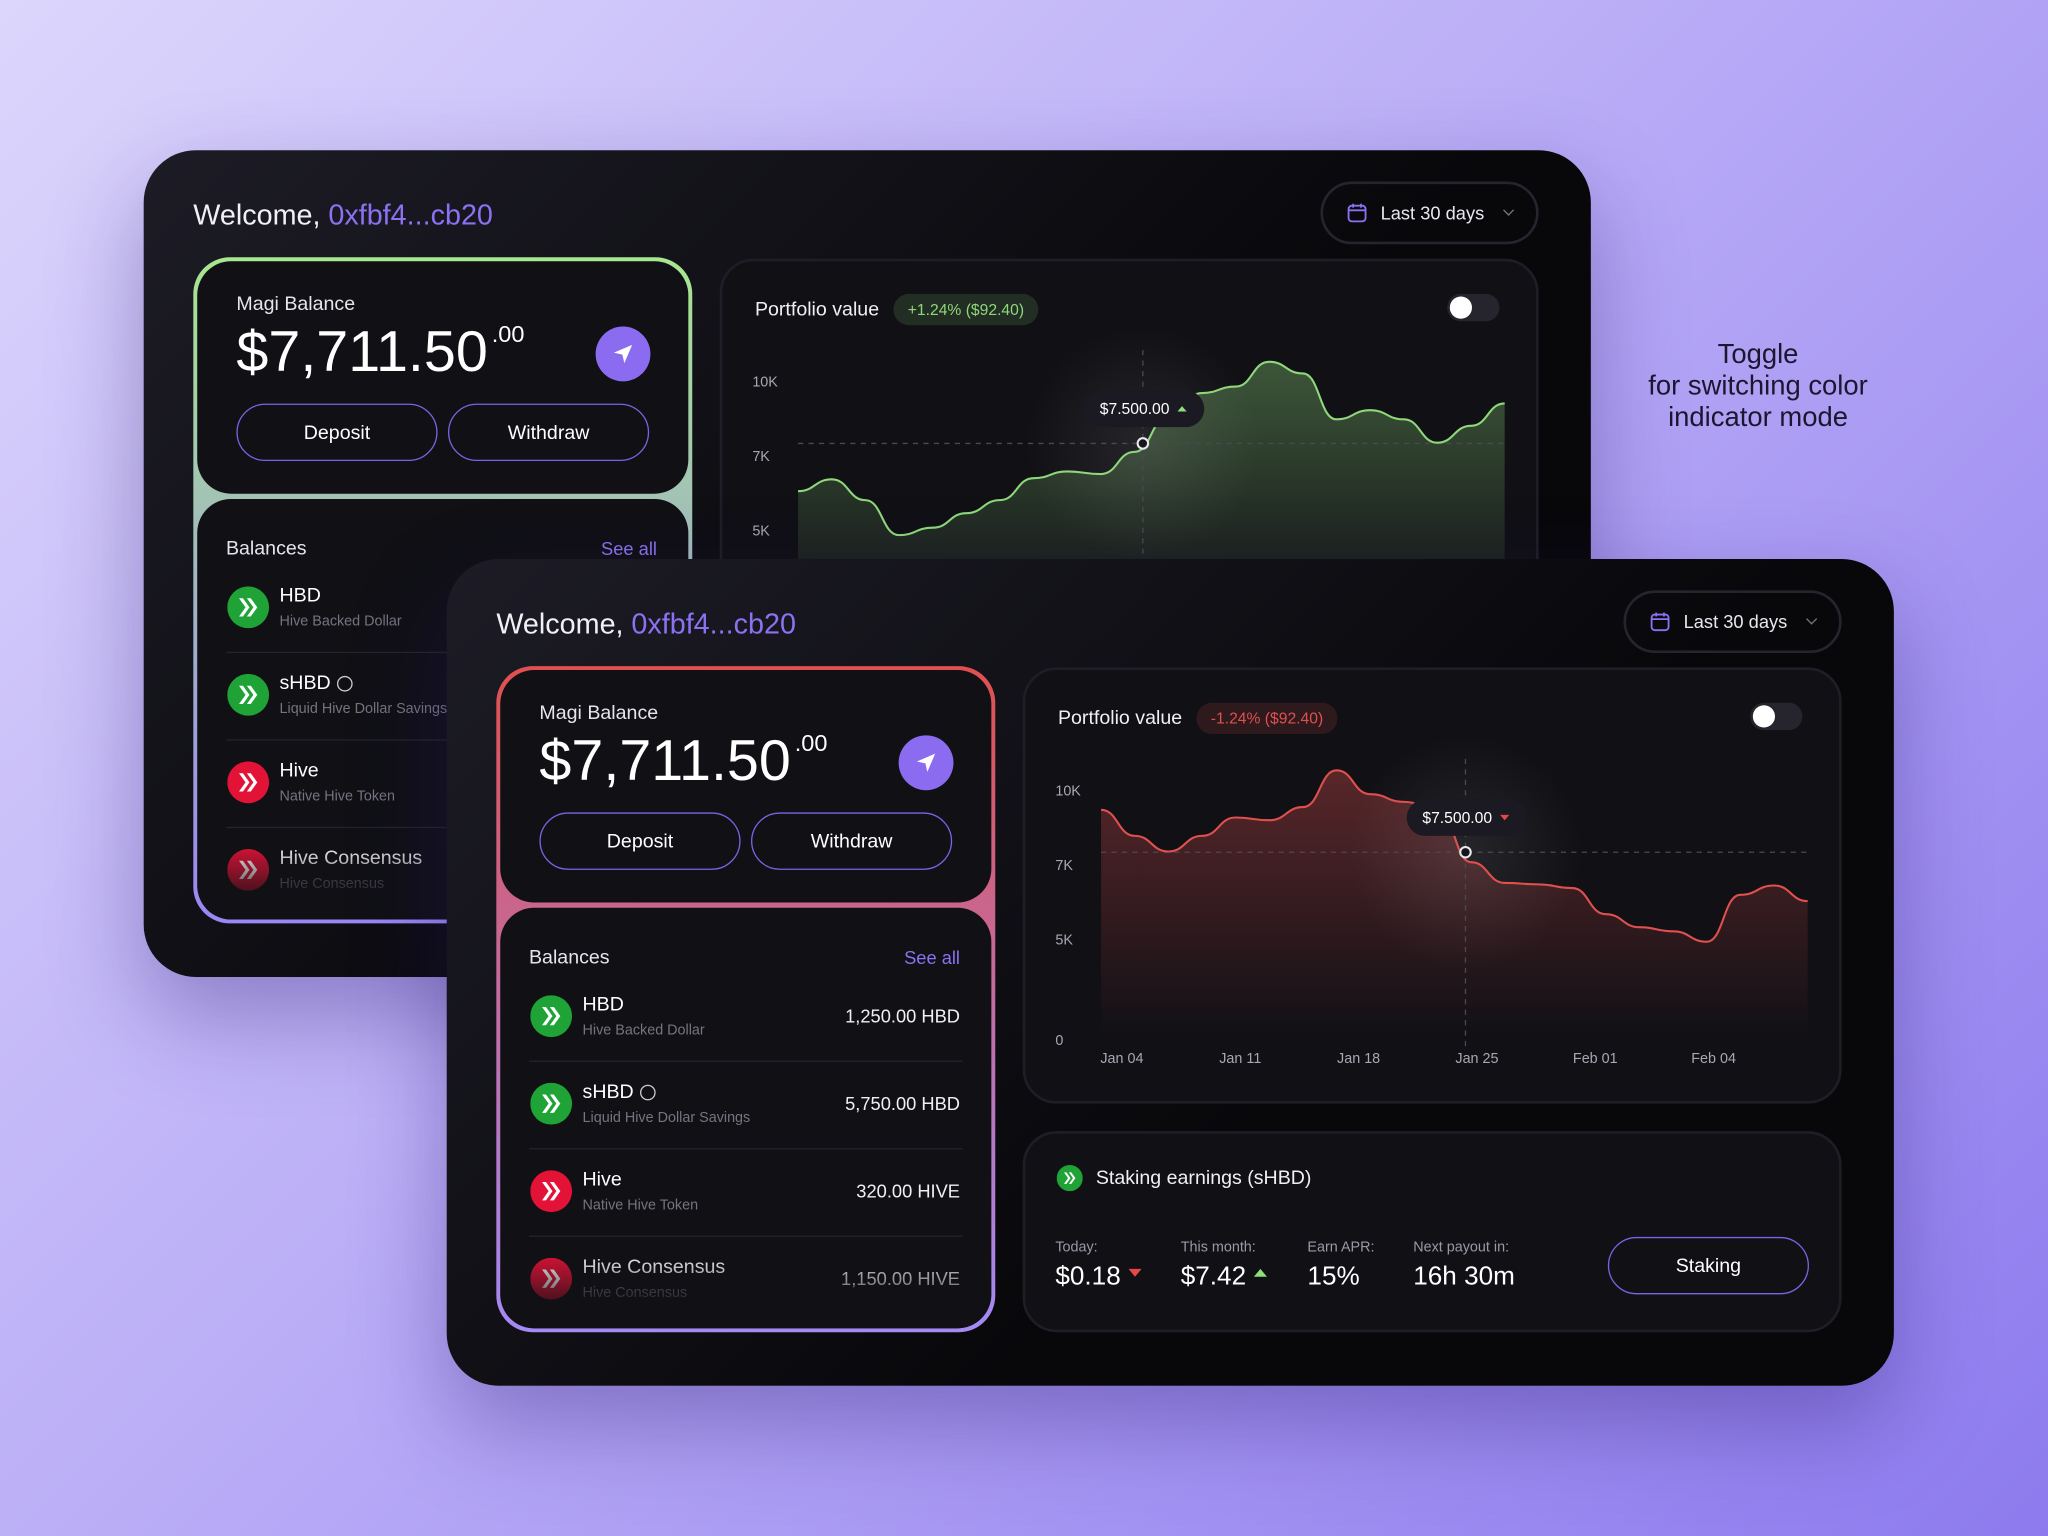 This screenshot has width=2048, height=1536. What do you see at coordinates (1476, 1059) in the screenshot?
I see `x-tick-label: Jan 25` at bounding box center [1476, 1059].